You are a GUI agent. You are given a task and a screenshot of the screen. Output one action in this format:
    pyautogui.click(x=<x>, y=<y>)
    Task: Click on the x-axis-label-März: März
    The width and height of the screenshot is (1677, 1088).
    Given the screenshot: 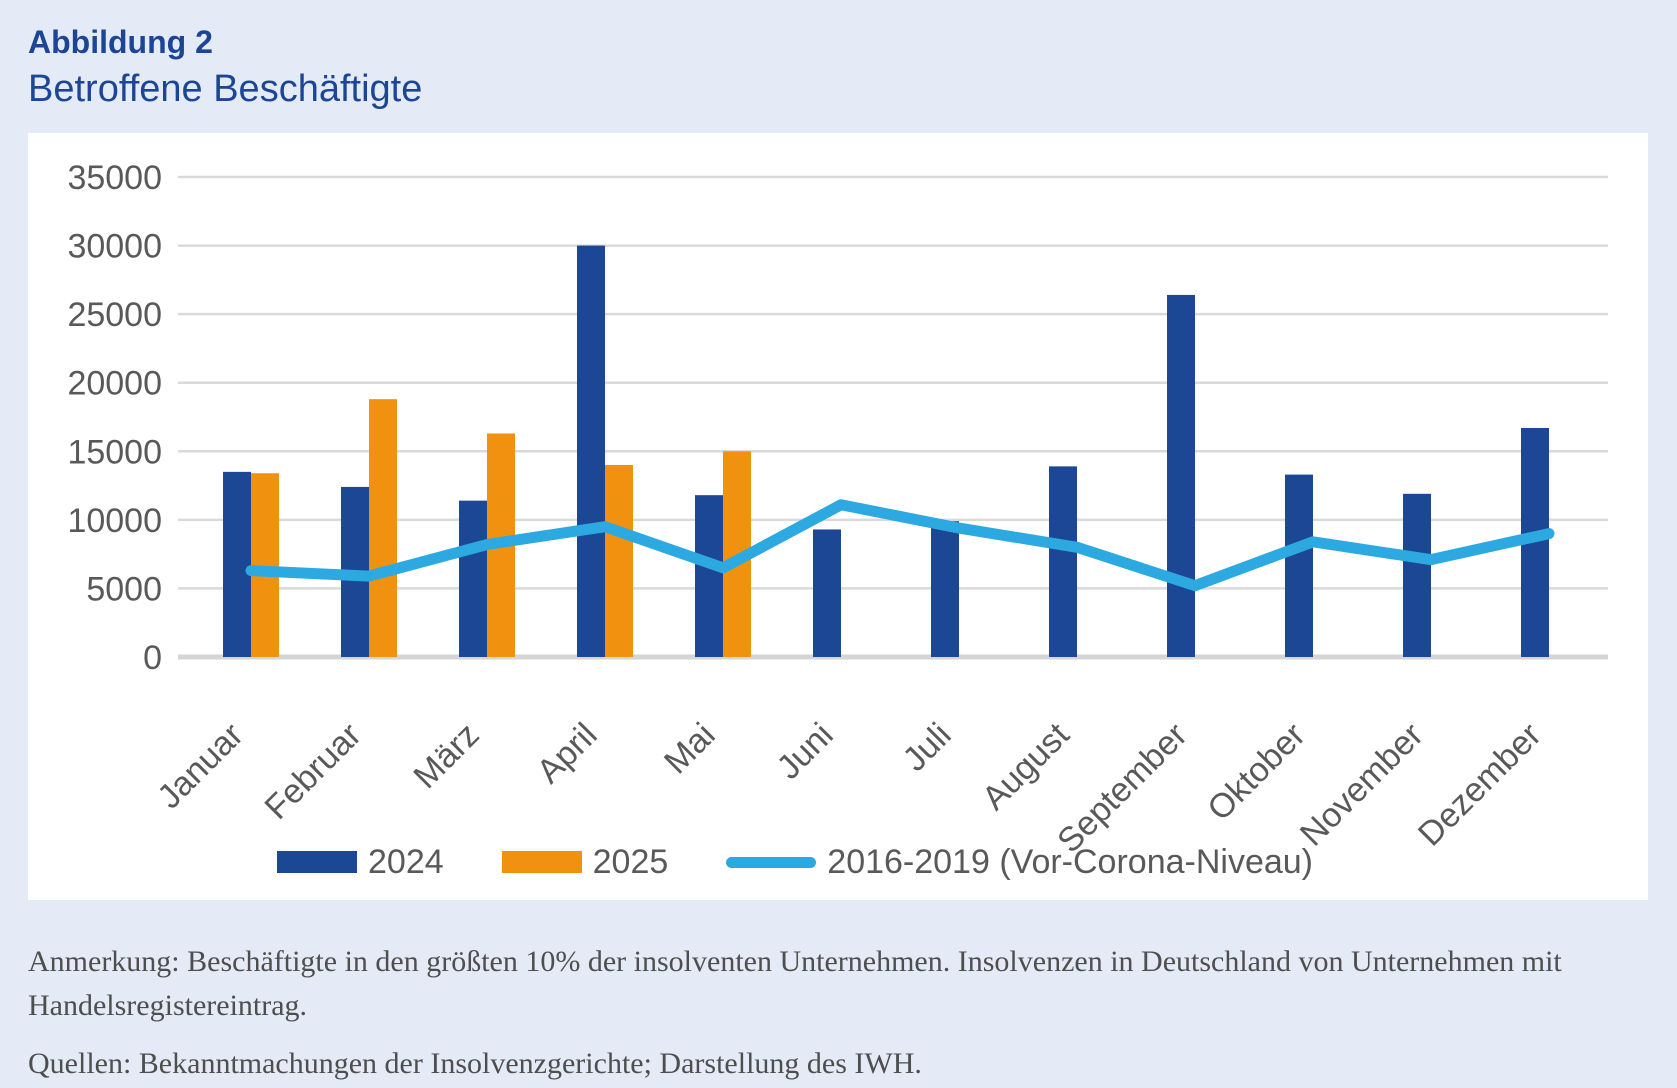 What is the action you would take?
    pyautogui.click(x=446, y=756)
    